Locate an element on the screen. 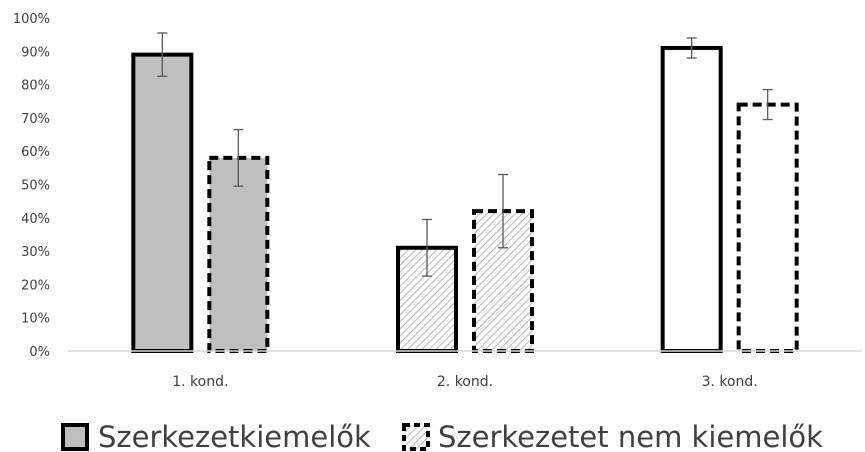 This screenshot has width=865, height=452. legend-label-series-1: Szerkezetkiemelők is located at coordinates (234, 436).